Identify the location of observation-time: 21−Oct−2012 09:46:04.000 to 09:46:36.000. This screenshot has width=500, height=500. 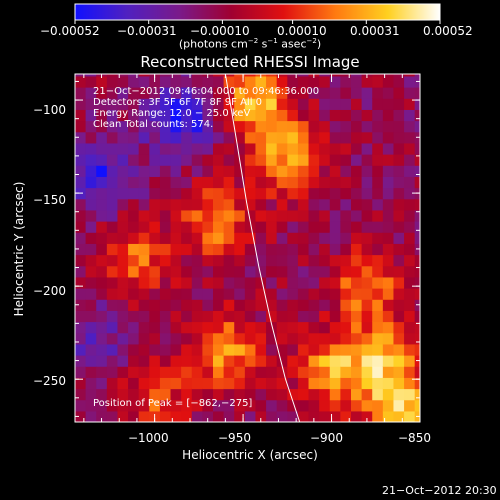
(206, 91).